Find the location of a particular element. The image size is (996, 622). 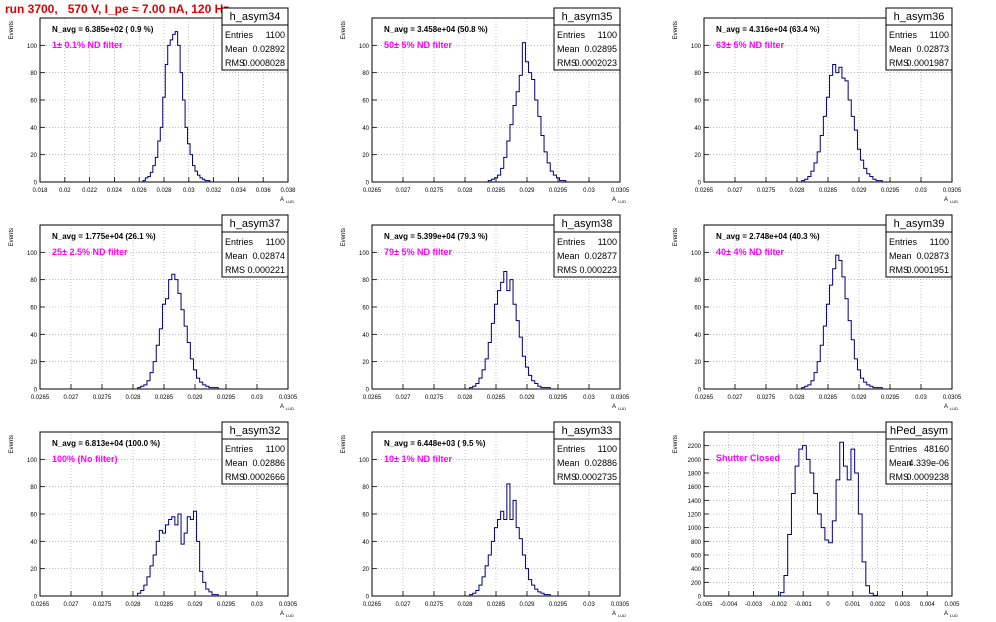

filter-label: 50± 5% ND filter is located at coordinates (418, 45).